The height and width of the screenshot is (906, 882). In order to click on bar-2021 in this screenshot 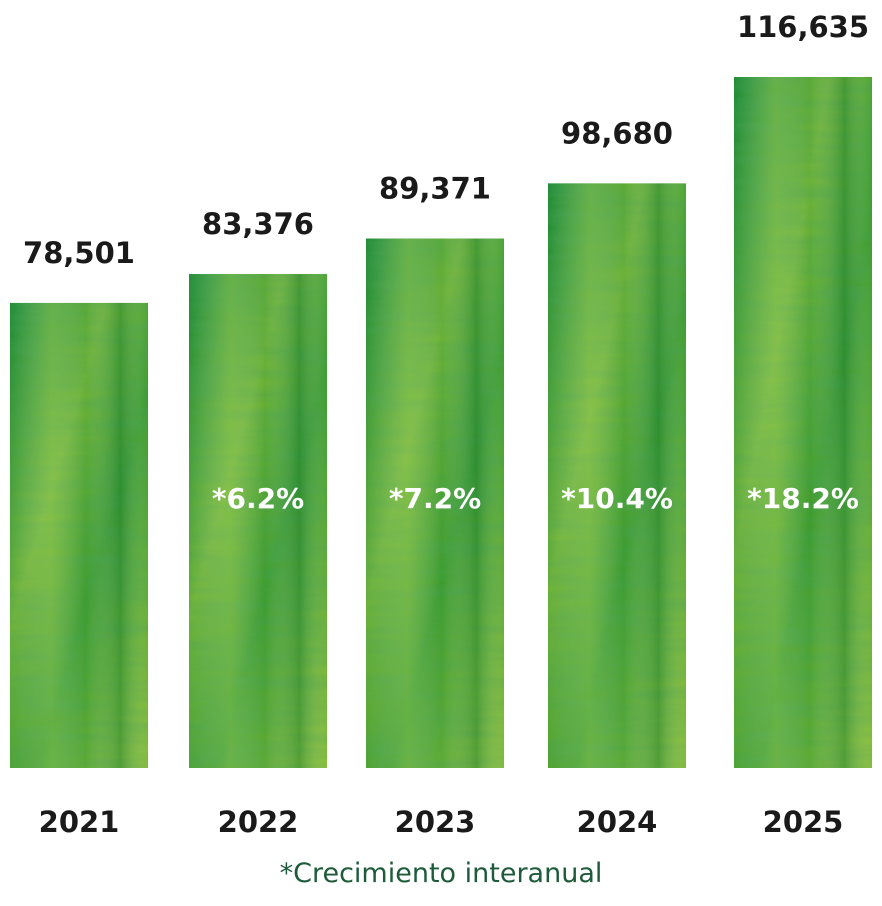, I will do `click(79, 535)`.